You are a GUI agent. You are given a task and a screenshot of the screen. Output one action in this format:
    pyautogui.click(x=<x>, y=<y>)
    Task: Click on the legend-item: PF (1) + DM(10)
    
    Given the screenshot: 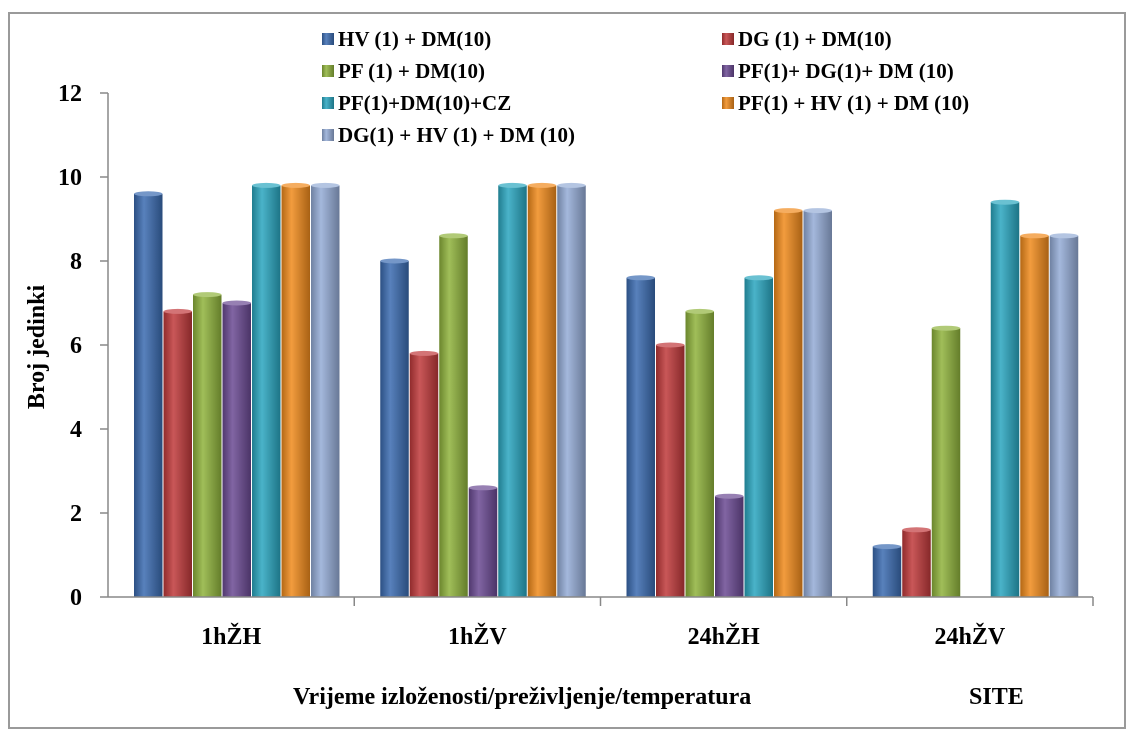 What is the action you would take?
    pyautogui.click(x=403, y=71)
    